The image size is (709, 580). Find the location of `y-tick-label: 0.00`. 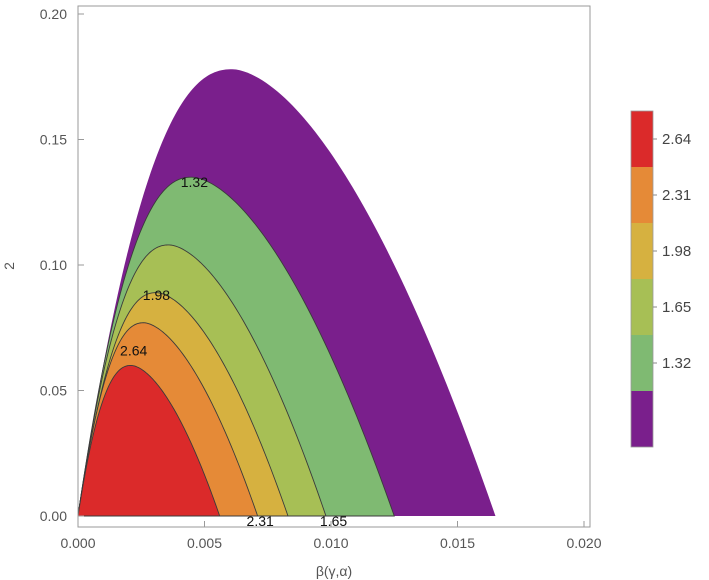

y-tick-label: 0.00 is located at coordinates (53, 516).